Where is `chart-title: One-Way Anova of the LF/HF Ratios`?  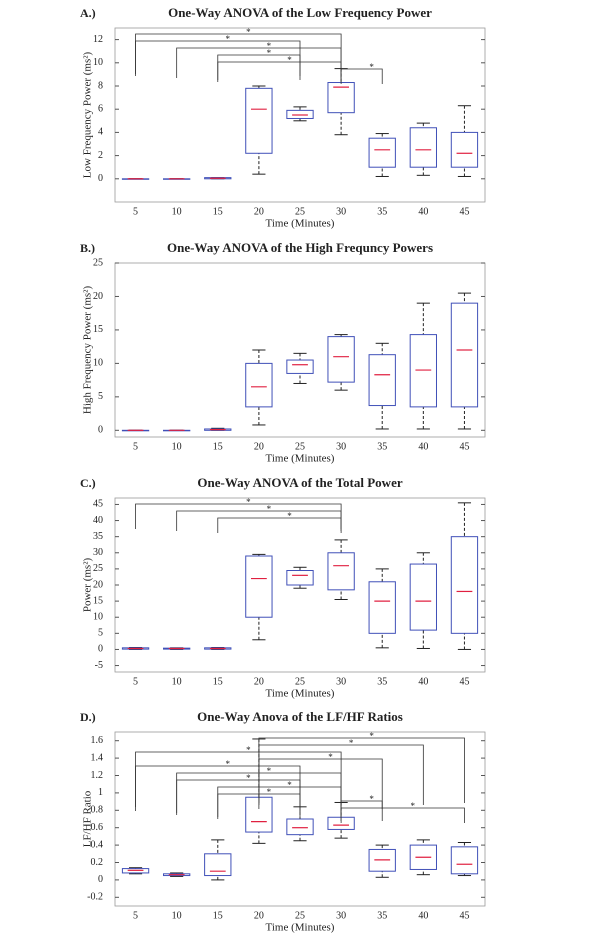
chart-title: One-Way Anova of the LF/HF Ratios is located at coordinates (300, 716).